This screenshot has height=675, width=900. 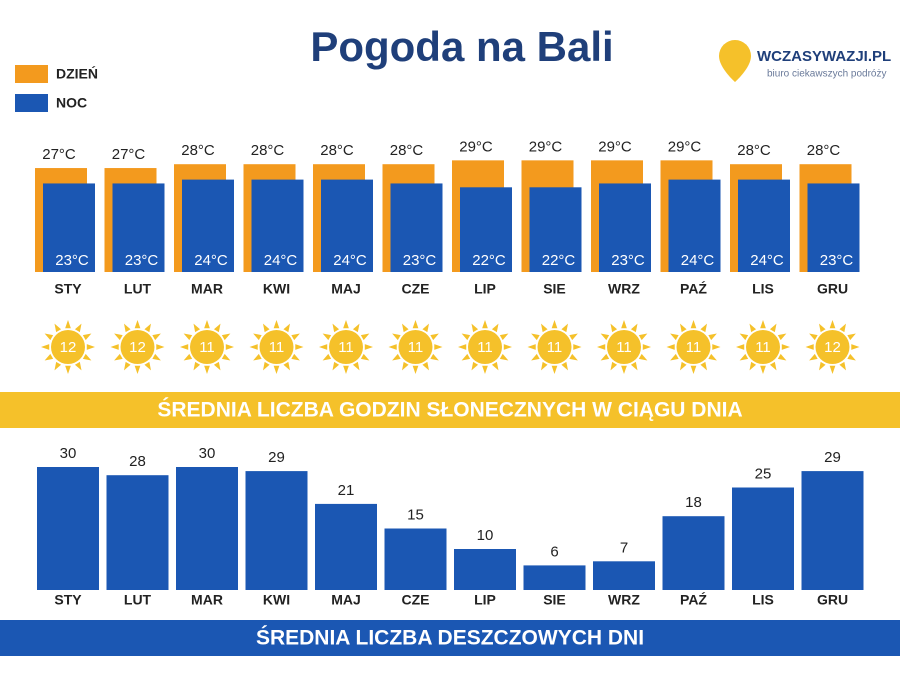 I want to click on value-label: 30, so click(x=207, y=453).